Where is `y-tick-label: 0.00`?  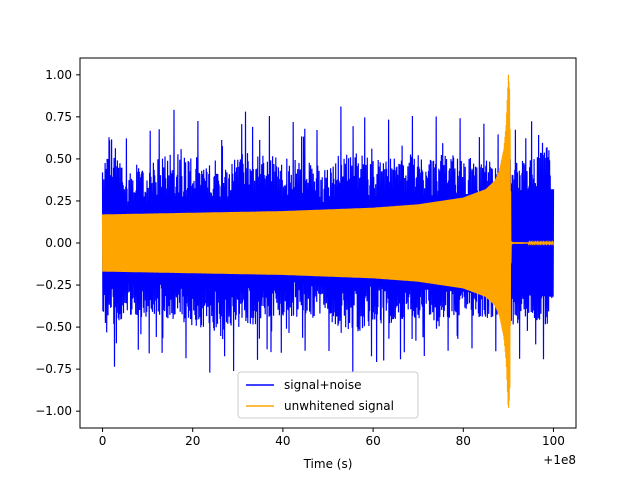
y-tick-label: 0.00 is located at coordinates (58, 243).